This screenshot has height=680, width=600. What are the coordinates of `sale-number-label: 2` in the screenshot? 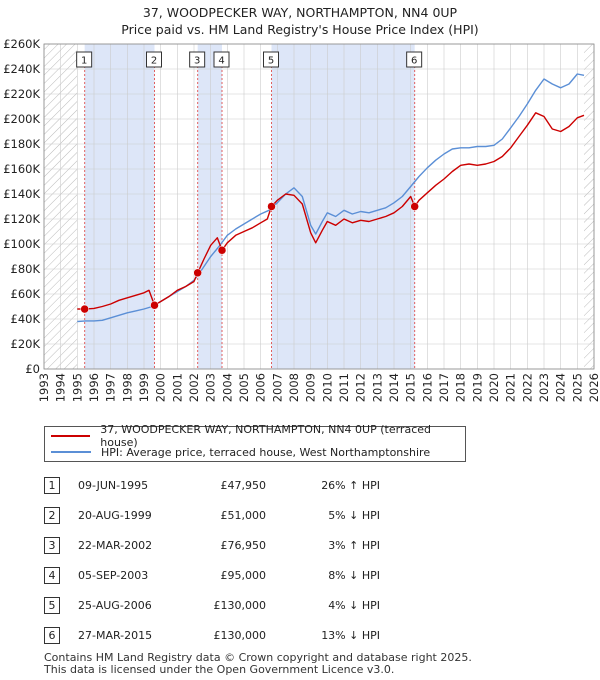 It's located at (154, 61).